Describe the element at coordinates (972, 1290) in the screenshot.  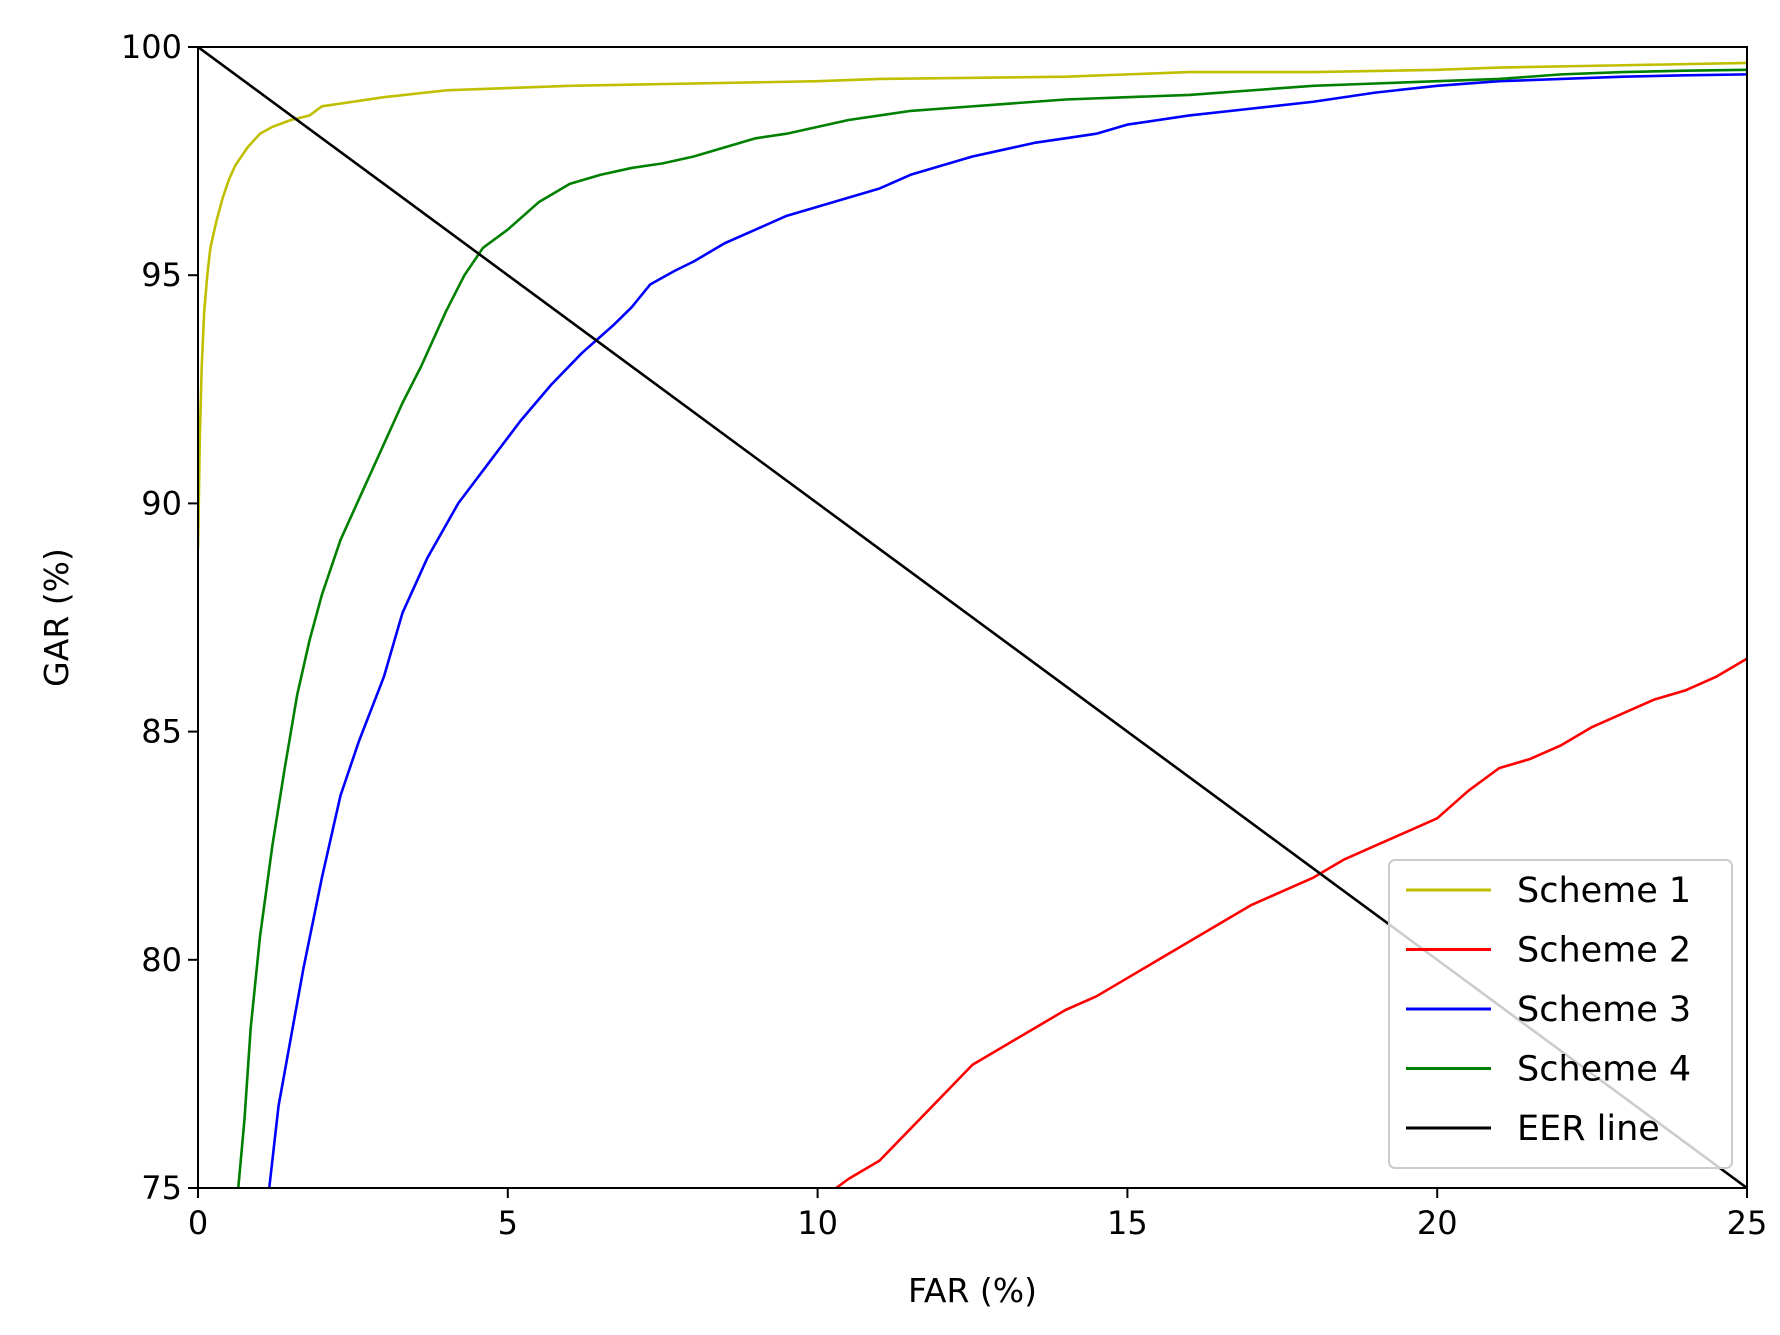
I see `x-axis-title: FAR (%)` at that location.